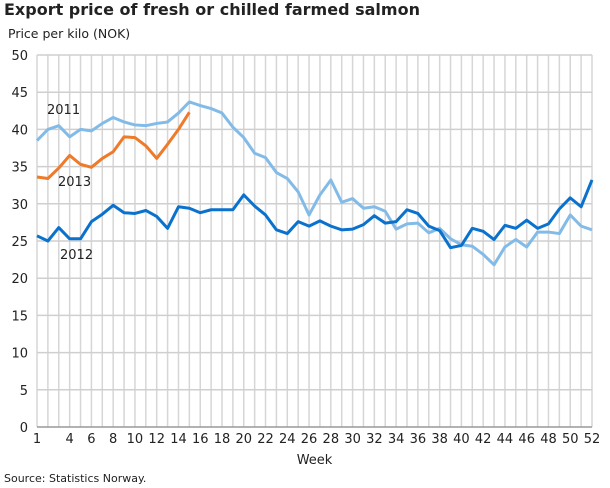 This screenshot has height=488, width=610. I want to click on x-tick-label: 30, so click(352, 439).